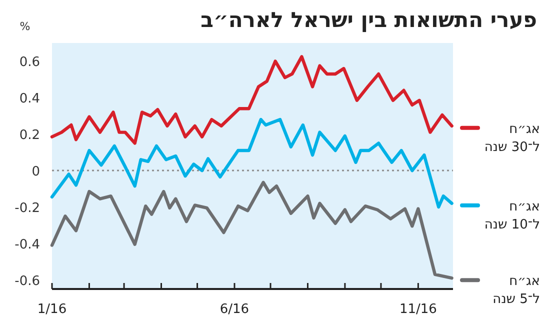 Image resolution: width=549 pixels, height=332 pixels. Describe the element at coordinates (29, 62) in the screenshot. I see `y-tick-label: 0.6` at that location.